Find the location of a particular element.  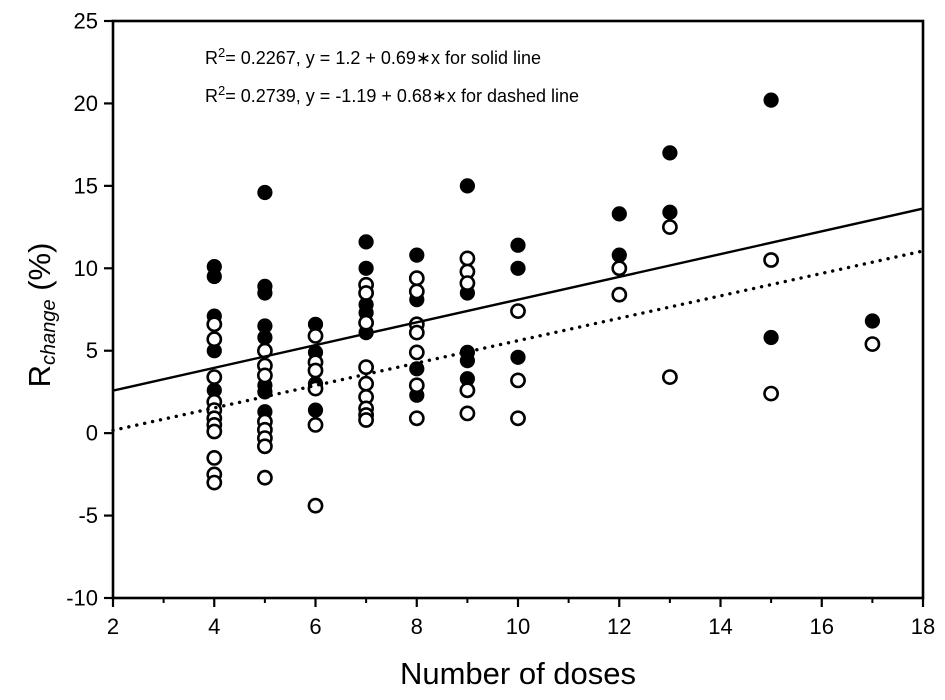

x-tick-label: 2 is located at coordinates (113, 626).